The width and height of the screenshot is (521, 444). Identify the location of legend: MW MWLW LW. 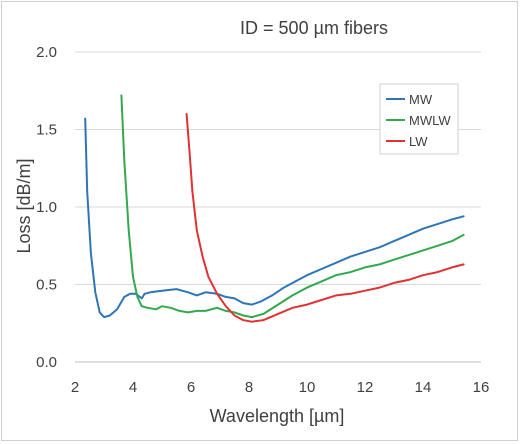
(419, 119).